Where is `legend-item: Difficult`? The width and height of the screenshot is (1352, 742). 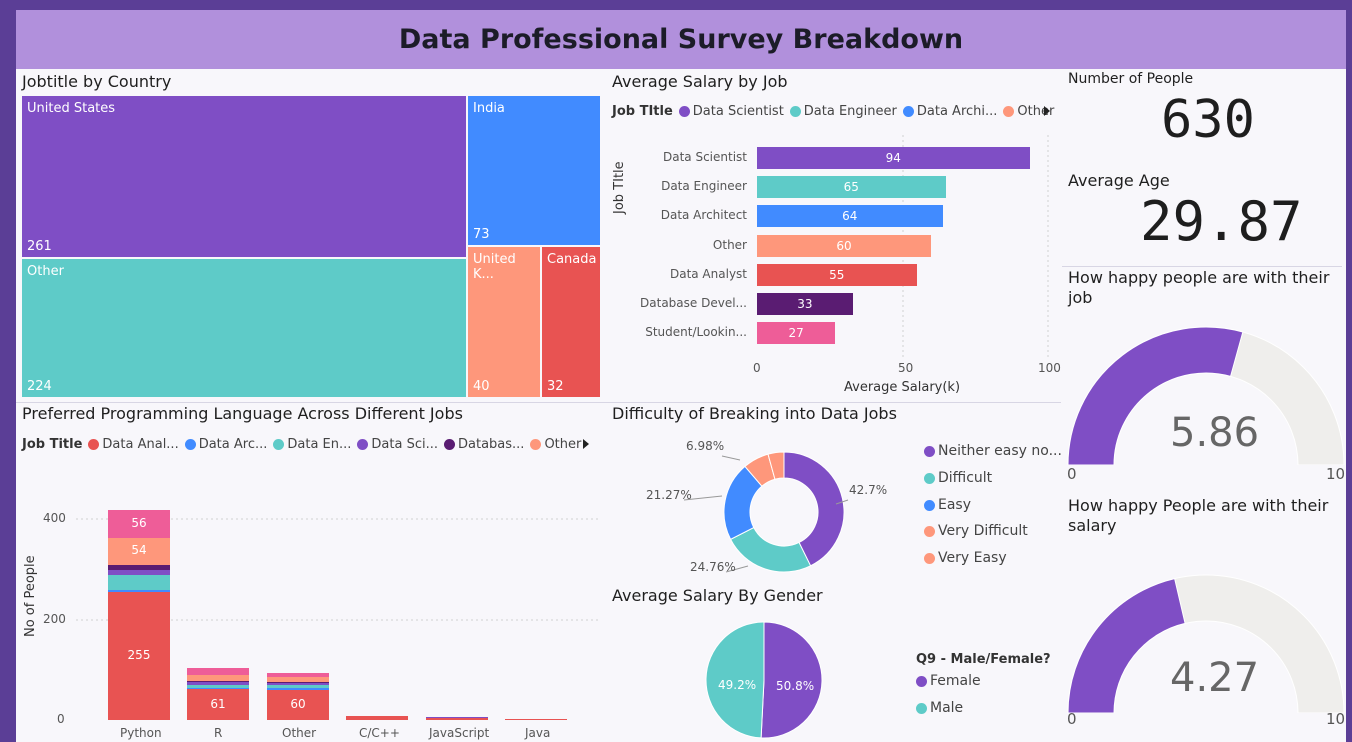 legend-item: Difficult is located at coordinates (958, 478).